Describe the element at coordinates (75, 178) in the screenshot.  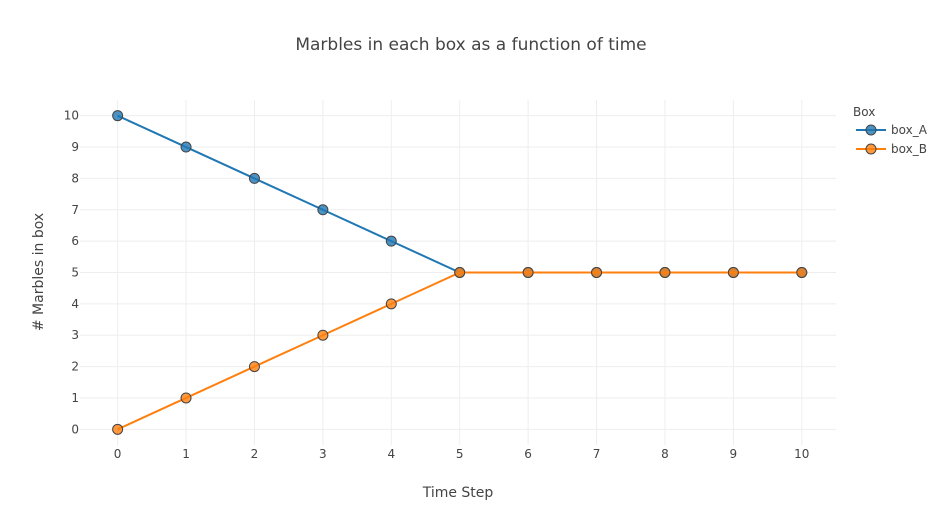
I see `y-tick-label: 8` at that location.